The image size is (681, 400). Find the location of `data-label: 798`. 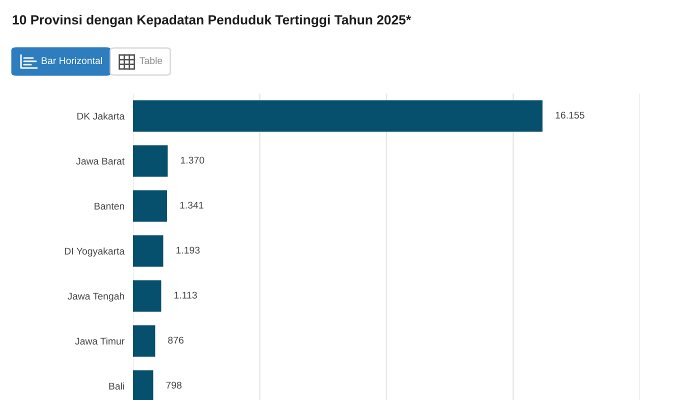

data-label: 798 is located at coordinates (174, 385).